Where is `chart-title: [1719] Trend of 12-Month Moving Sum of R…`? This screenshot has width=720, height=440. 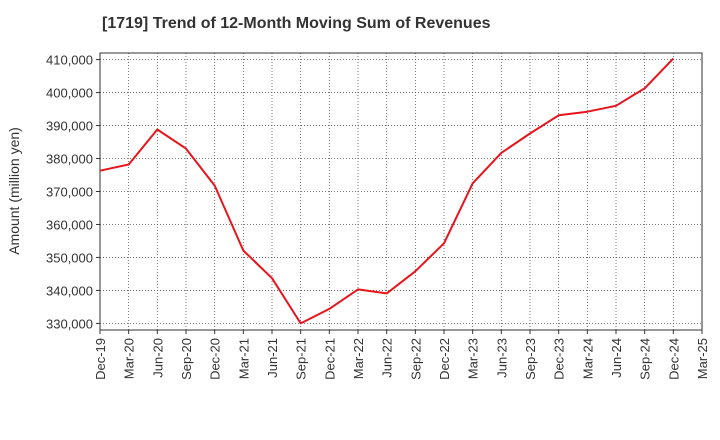
chart-title: [1719] Trend of 12-Month Moving Sum of R… is located at coordinates (296, 23).